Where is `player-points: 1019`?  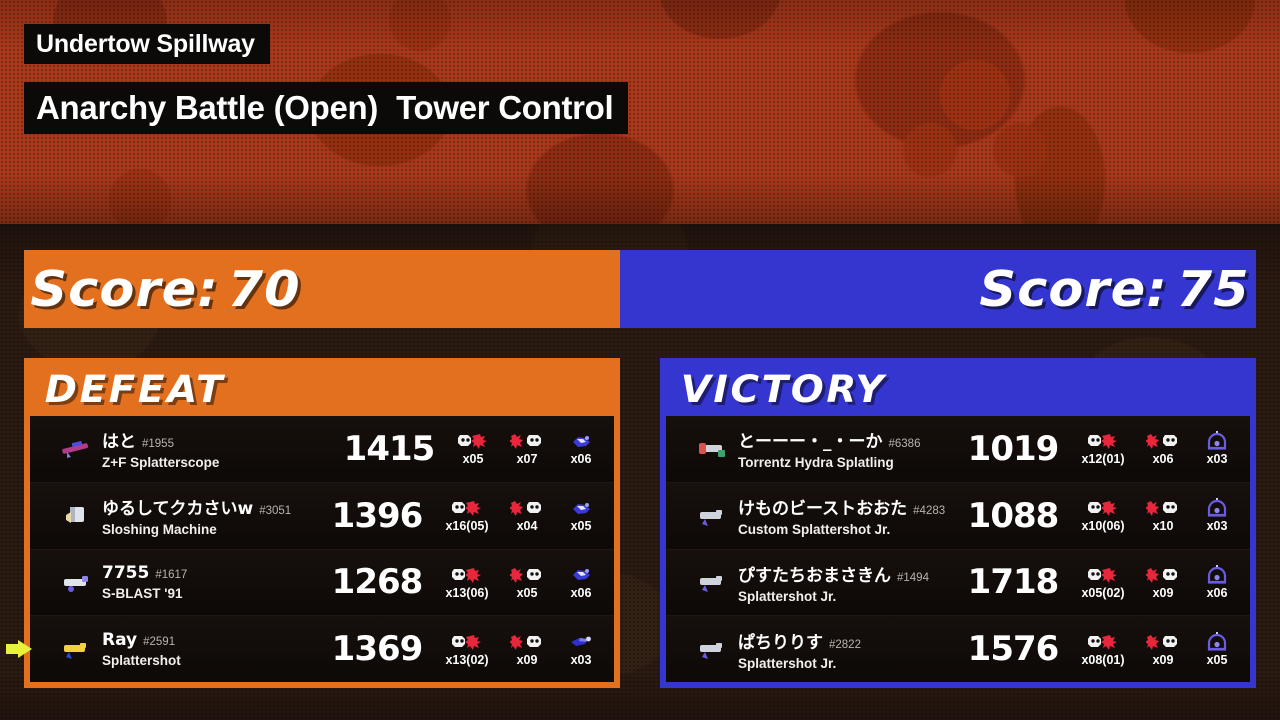 player-points: 1019 is located at coordinates (1013, 448).